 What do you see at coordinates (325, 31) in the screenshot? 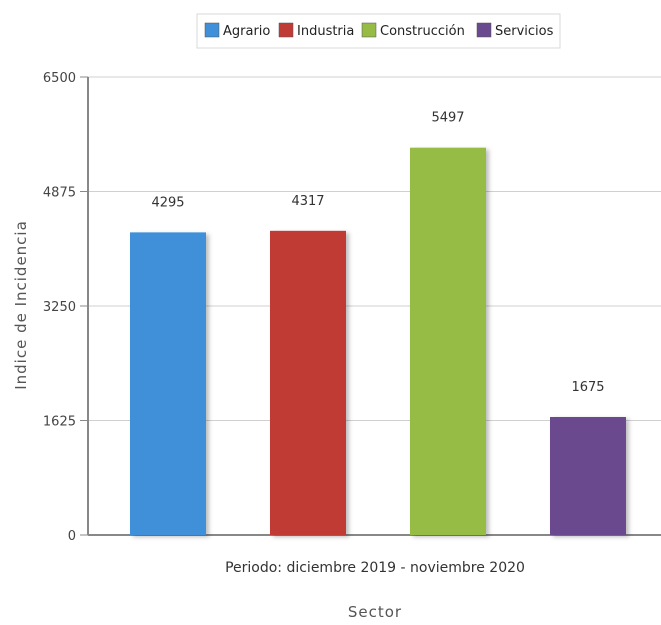
I see `legend-item-industria: Industria` at bounding box center [325, 31].